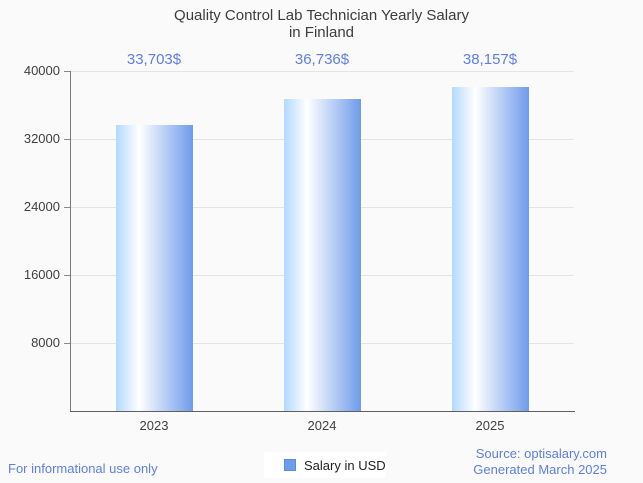 The height and width of the screenshot is (483, 643). Describe the element at coordinates (154, 425) in the screenshot. I see `x-axis-label: 2023` at that location.